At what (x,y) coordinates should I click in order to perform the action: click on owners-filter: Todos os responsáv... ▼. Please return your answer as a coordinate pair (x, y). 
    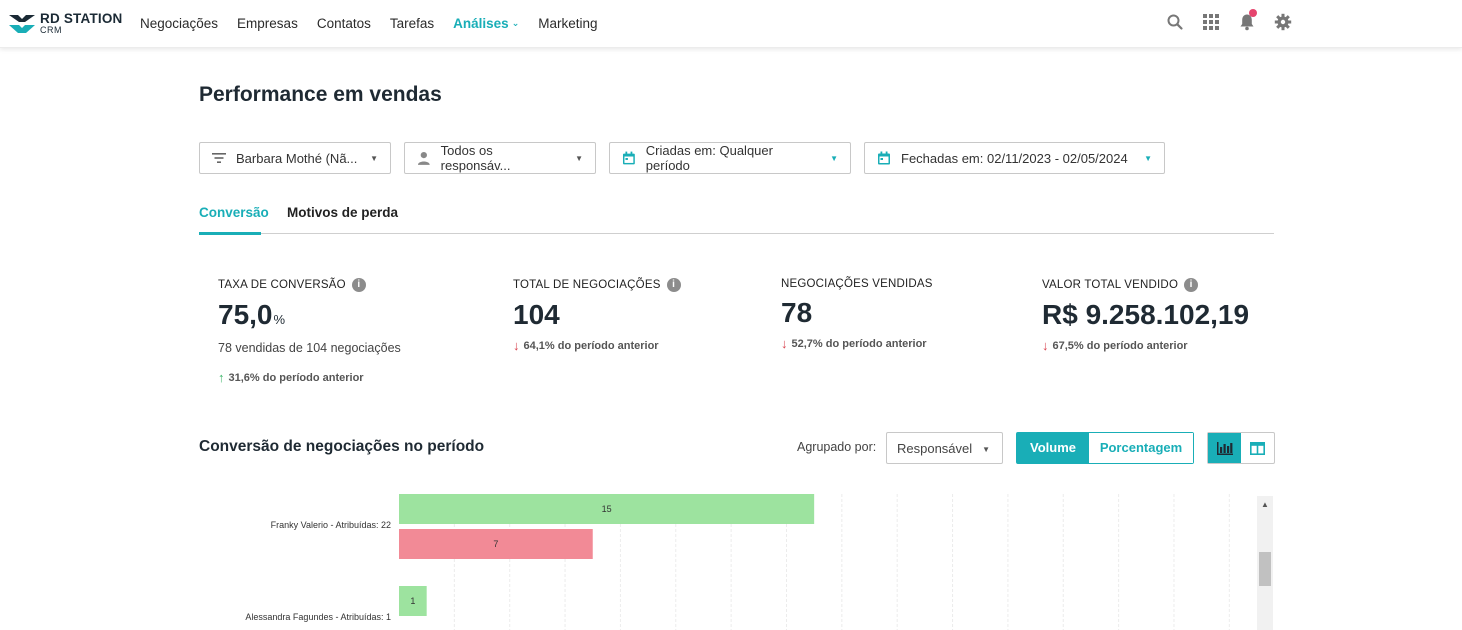
    Looking at the image, I should click on (500, 158).